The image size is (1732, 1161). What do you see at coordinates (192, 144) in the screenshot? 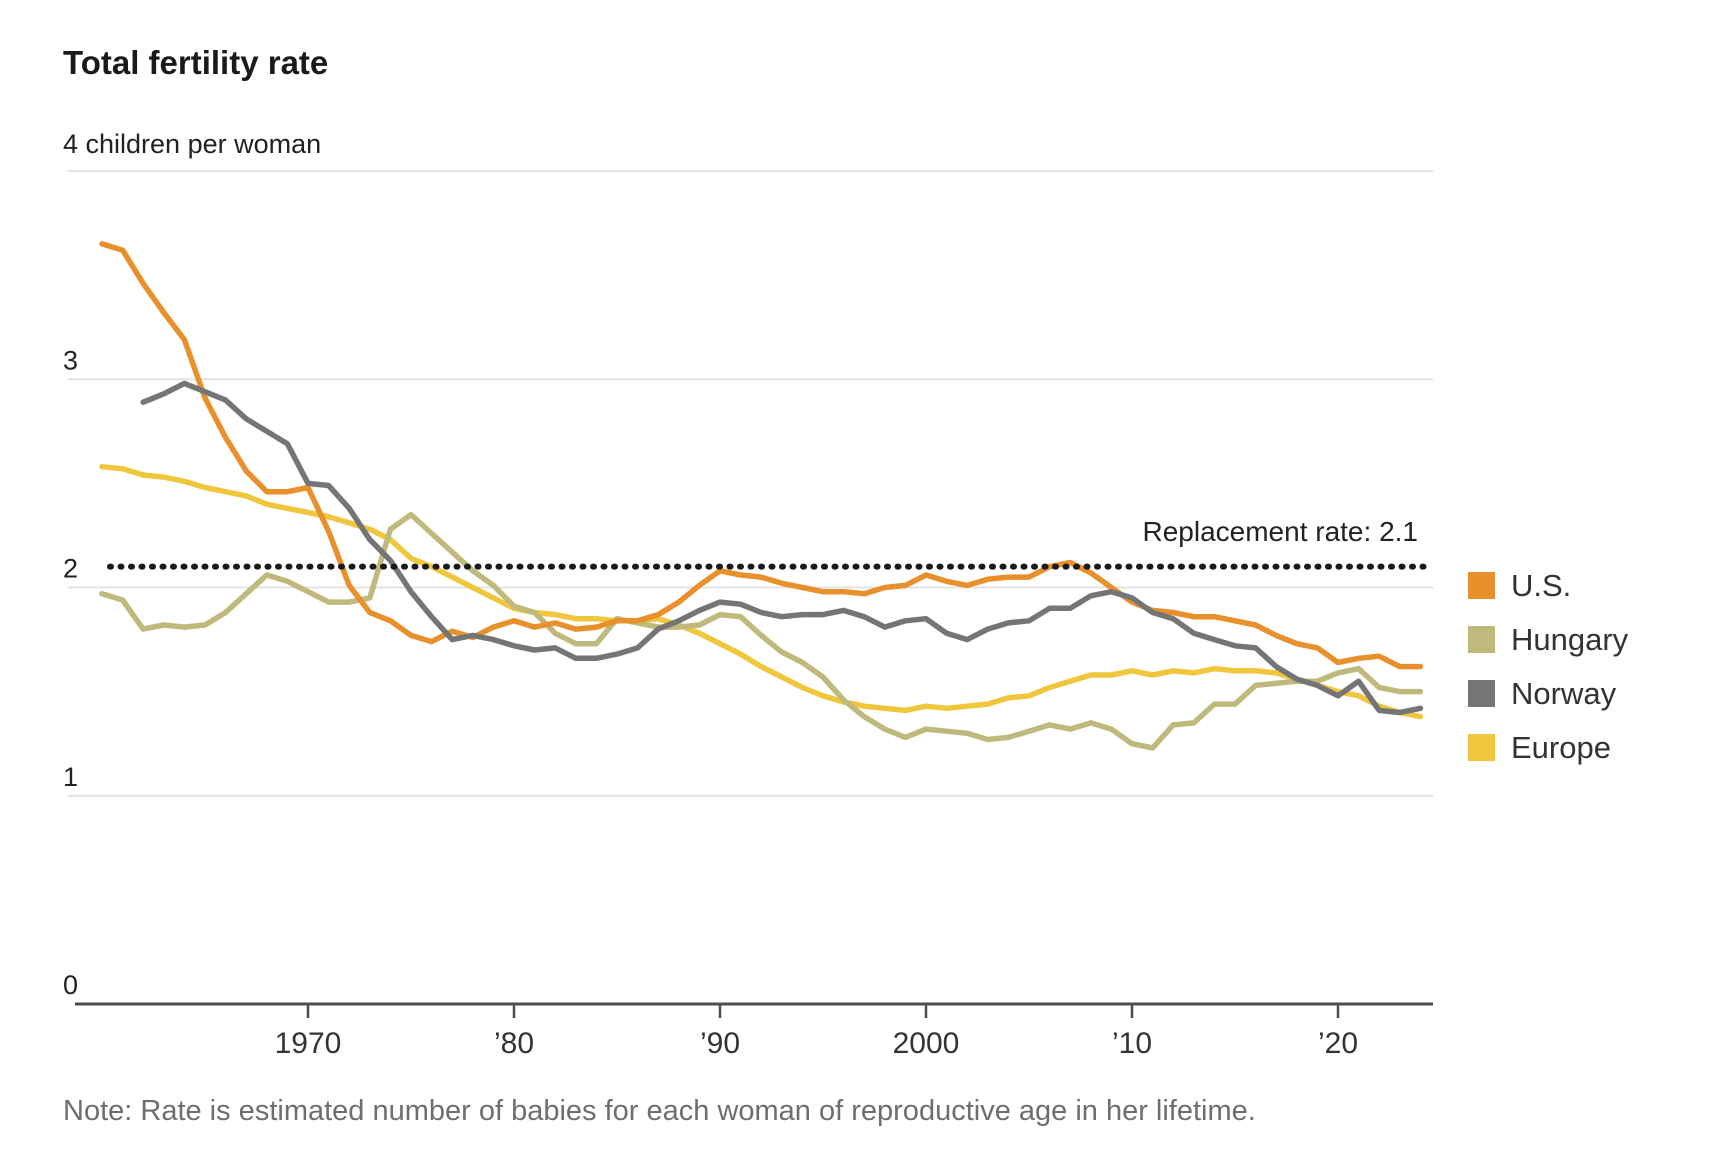
I see `y-axis-unit-label: 4 children per woman` at bounding box center [192, 144].